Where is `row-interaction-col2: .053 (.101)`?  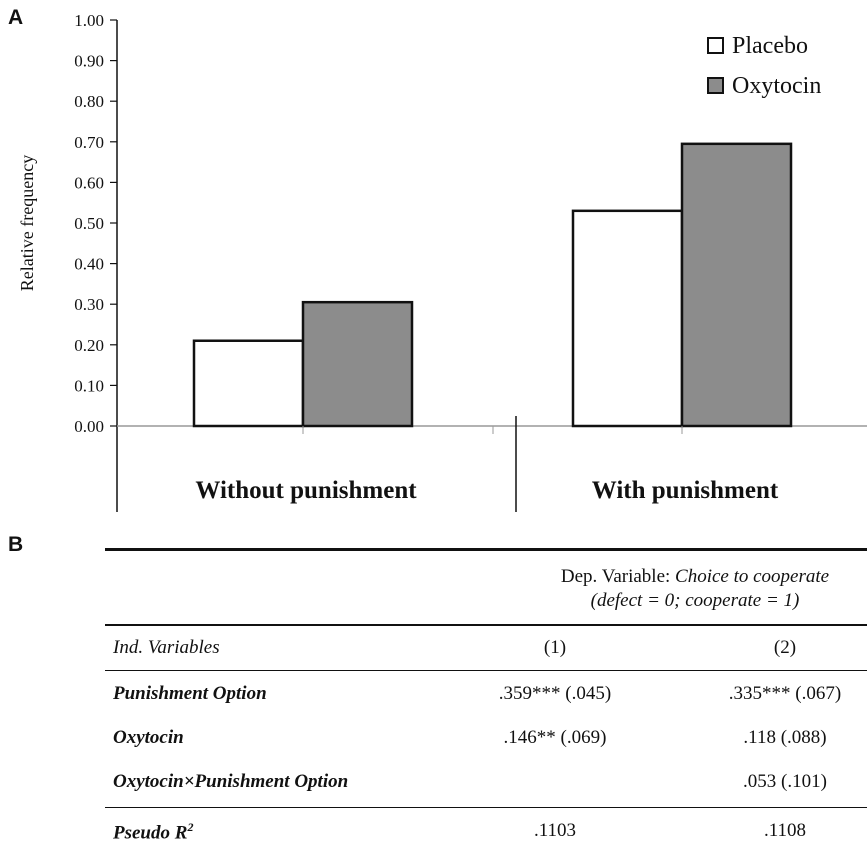
row-interaction-col2: .053 (.101) is located at coordinates (785, 781).